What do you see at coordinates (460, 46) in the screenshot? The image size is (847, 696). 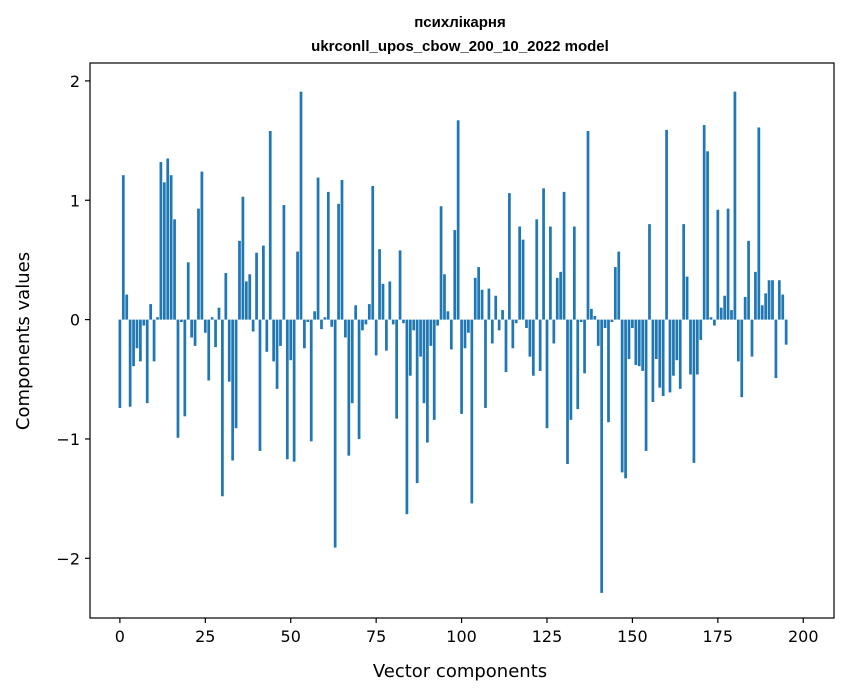 I see `chart-subtitle: ukrconll_upos_cbow_200_10_2022 model` at bounding box center [460, 46].